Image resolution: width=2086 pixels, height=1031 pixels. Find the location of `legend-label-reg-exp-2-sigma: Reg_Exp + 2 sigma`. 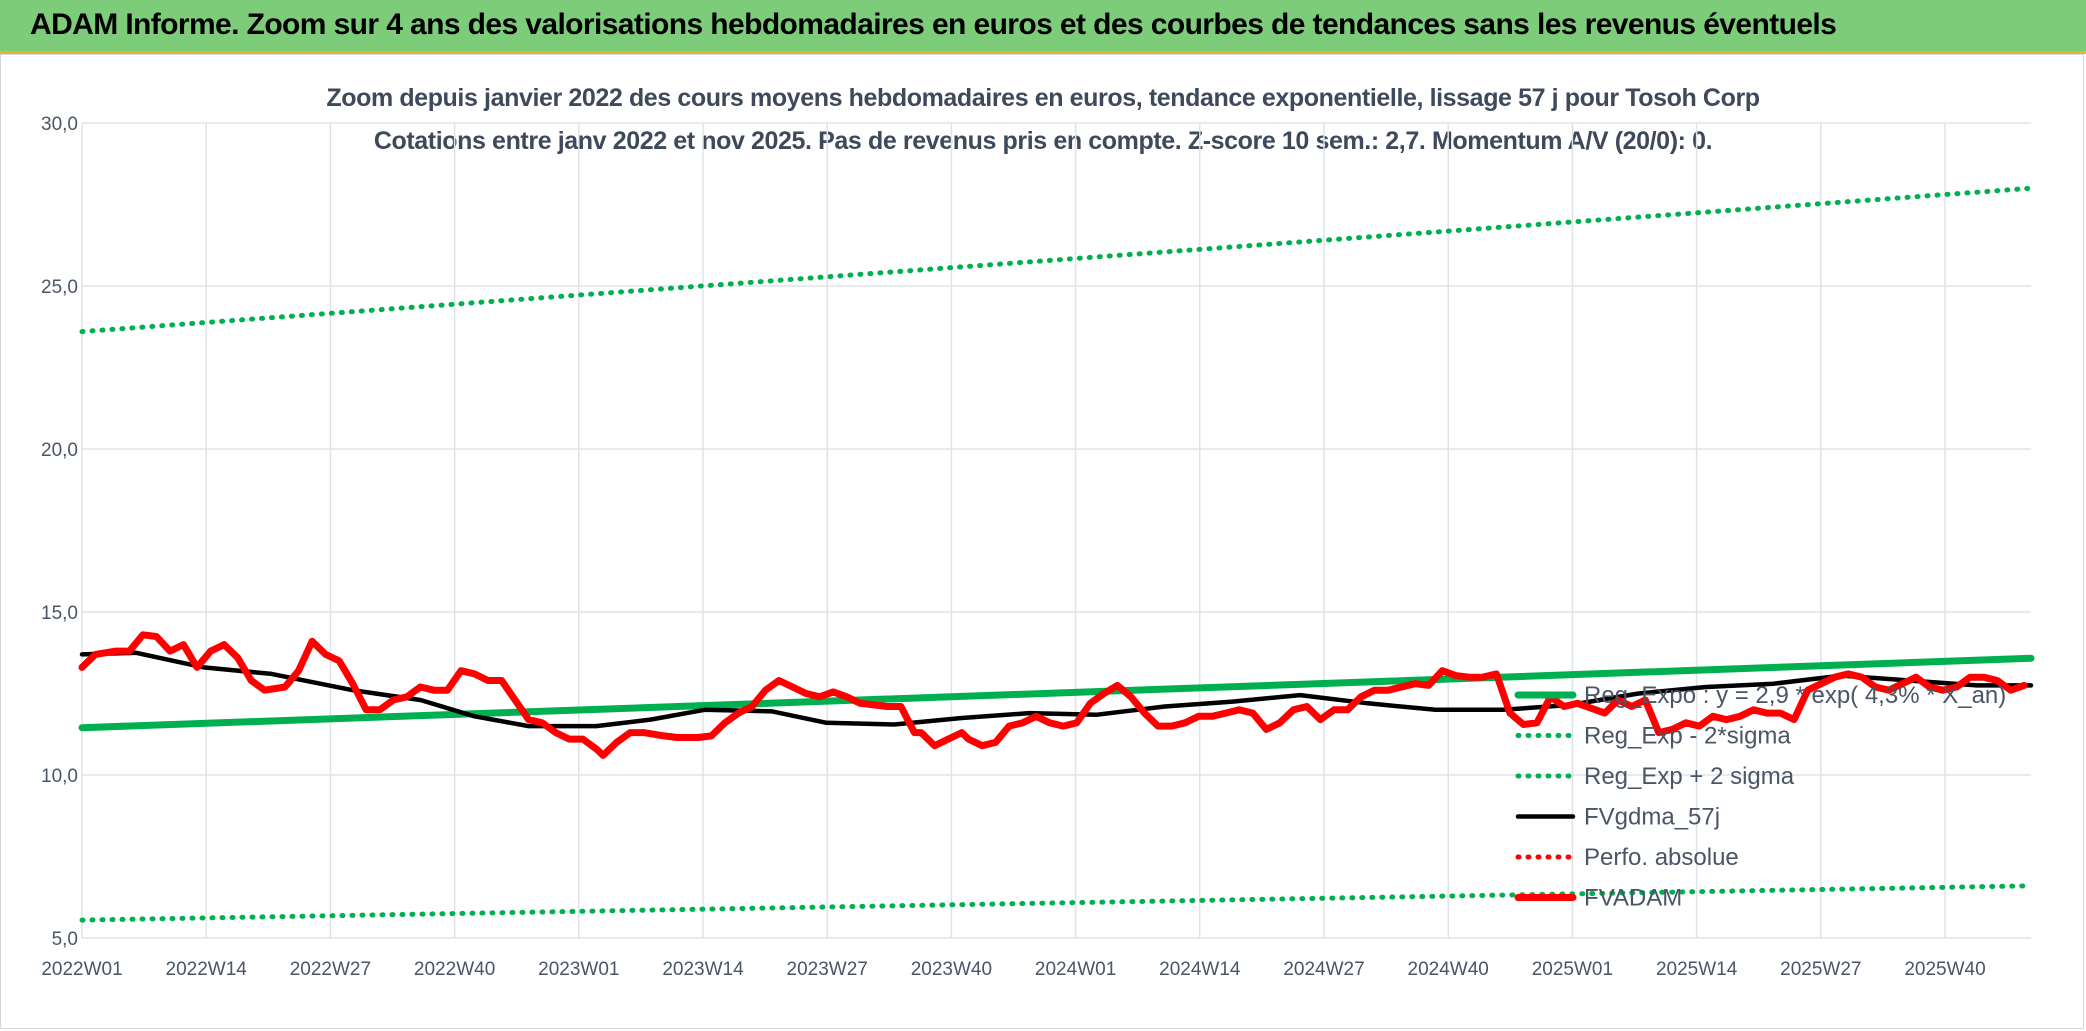

legend-label-reg-exp-2-sigma: Reg_Exp + 2 sigma is located at coordinates (1689, 776).